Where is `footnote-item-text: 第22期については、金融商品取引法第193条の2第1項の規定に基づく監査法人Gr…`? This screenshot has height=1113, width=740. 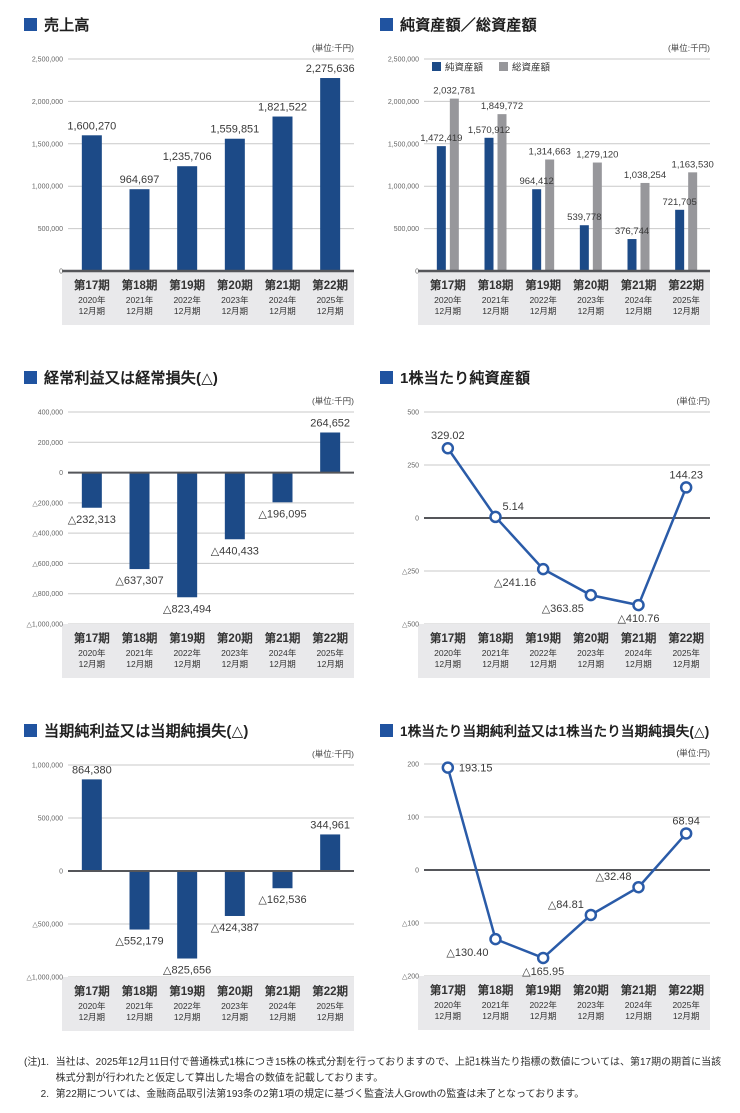 footnote-item-text: 第22期については、金融商品取引法第193条の2第1項の規定に基づく監査法人Gr… is located at coordinates (320, 1094).